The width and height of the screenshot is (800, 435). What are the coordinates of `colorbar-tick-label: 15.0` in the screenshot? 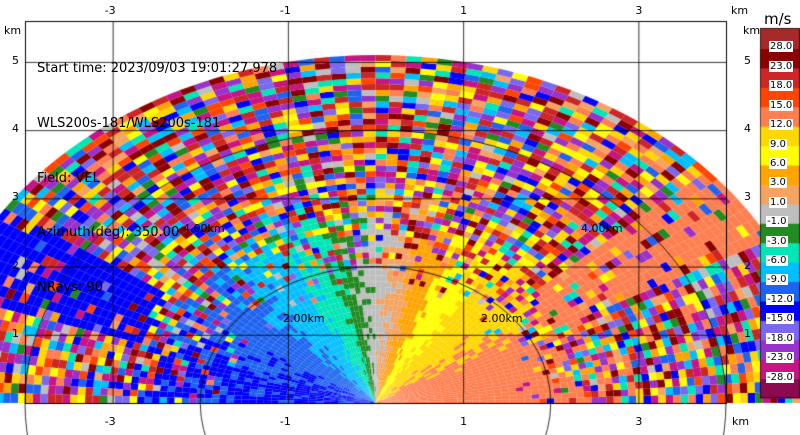 It's located at (781, 105).